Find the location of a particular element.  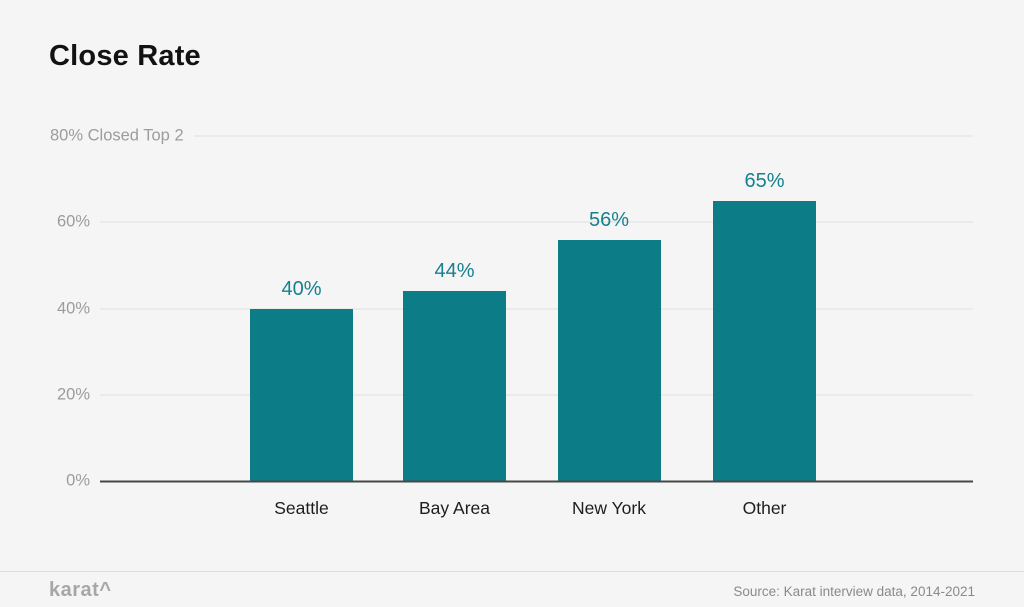

bar-seattle is located at coordinates (301, 394).